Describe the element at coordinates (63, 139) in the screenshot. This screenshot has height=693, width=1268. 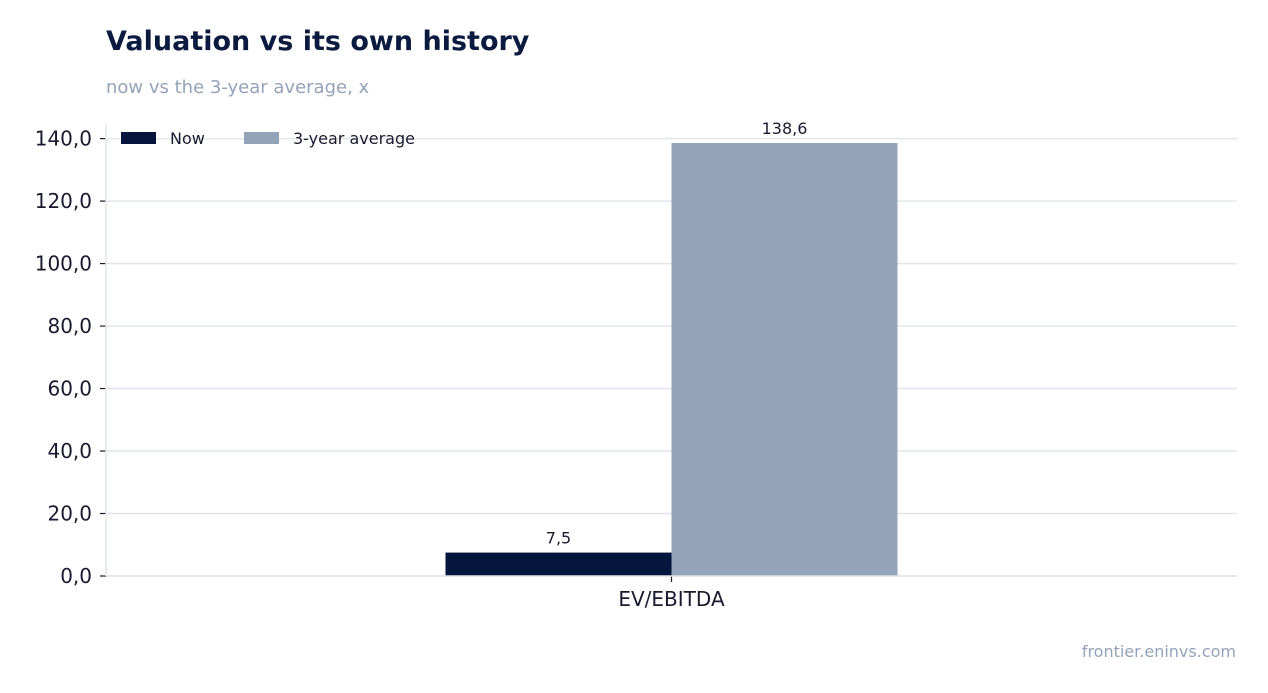
I see `y-tick-label: 140,0` at that location.